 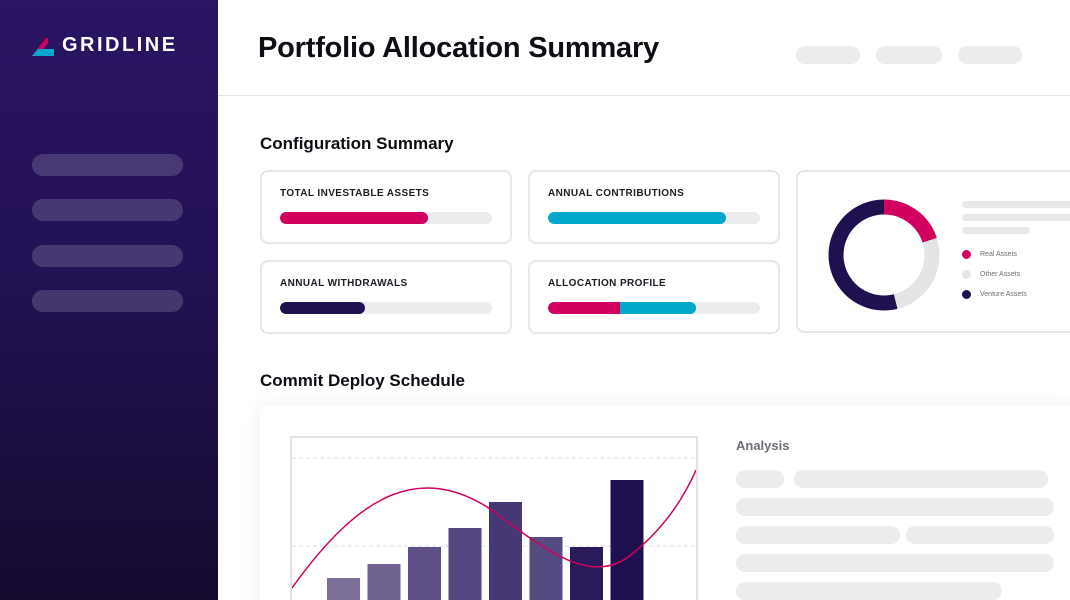 I want to click on legend-label: Real Assets, so click(x=998, y=254).